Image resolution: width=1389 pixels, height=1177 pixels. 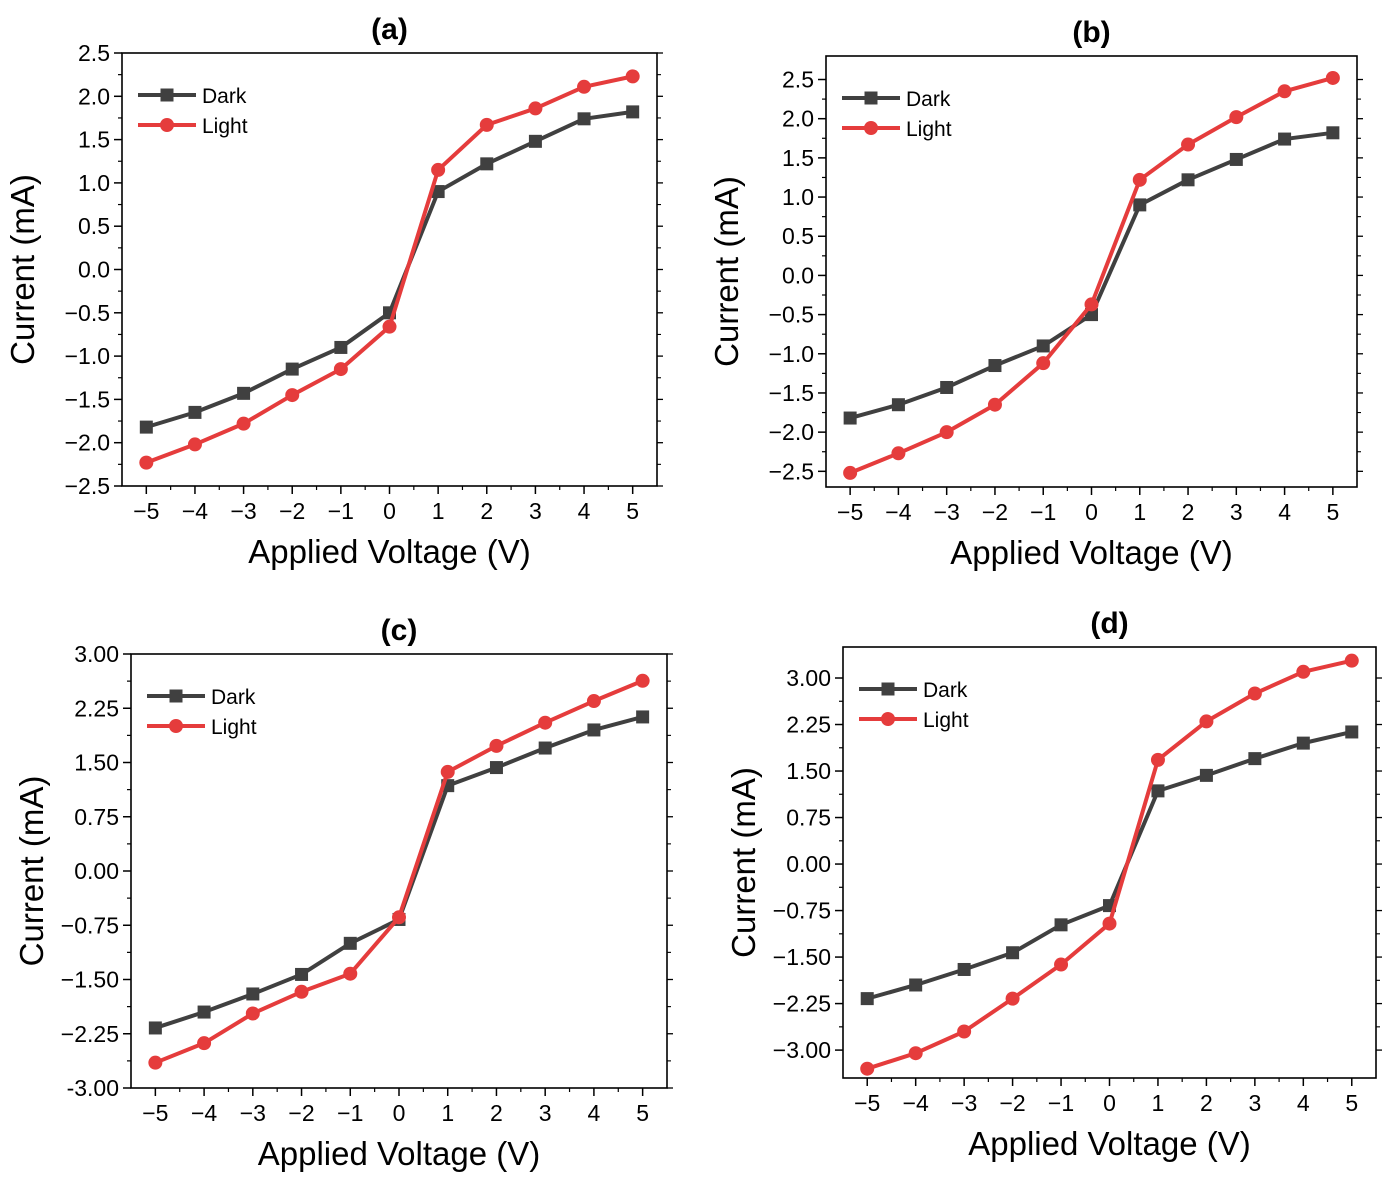 What do you see at coordinates (224, 96) in the screenshot?
I see `legend-label: Dark` at bounding box center [224, 96].